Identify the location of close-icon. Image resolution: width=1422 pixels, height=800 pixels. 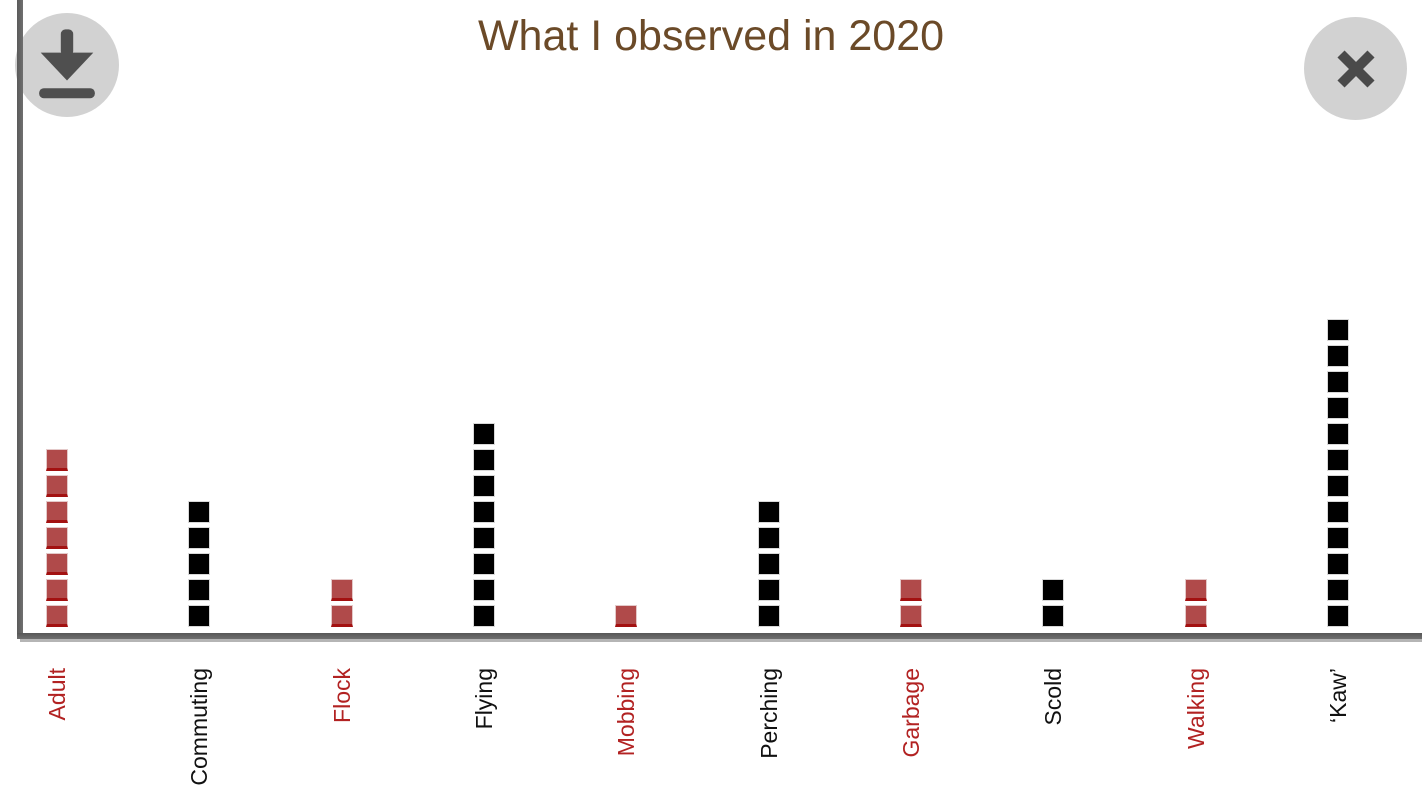
(1355, 68).